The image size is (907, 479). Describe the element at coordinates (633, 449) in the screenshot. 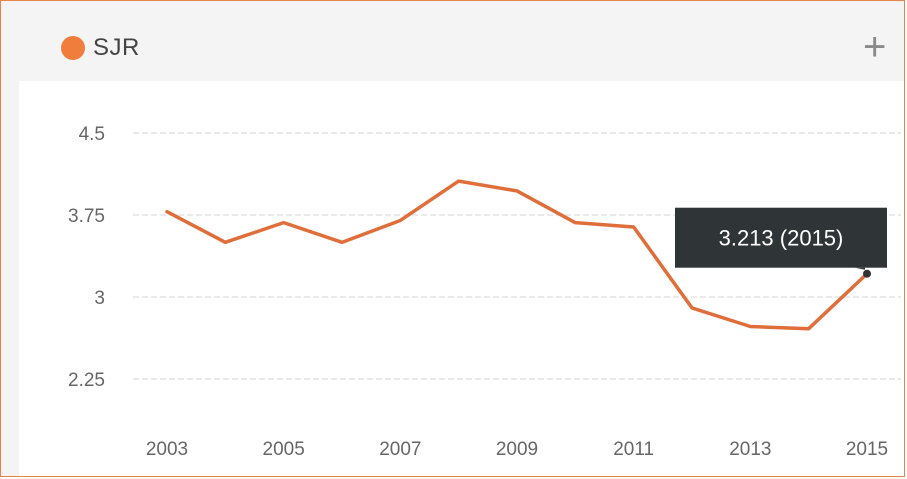

I see `x-tick-label: 2011` at that location.